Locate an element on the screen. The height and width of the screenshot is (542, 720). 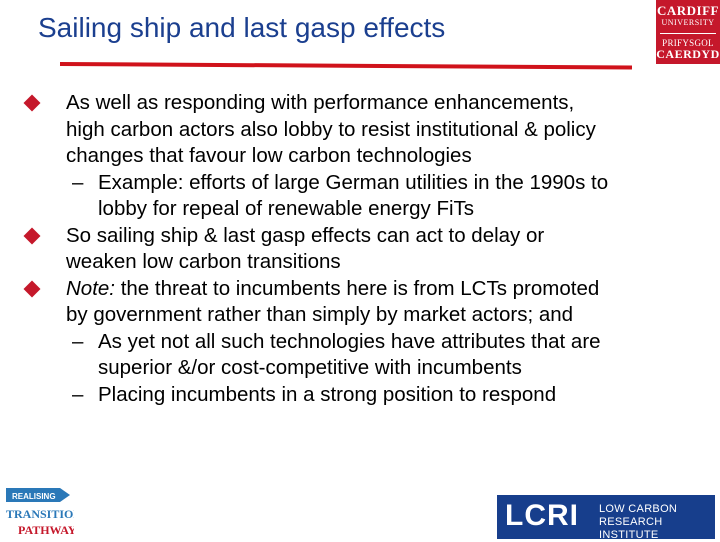
lcri-logo-subtitle: LOW CARBON RESEARCH INSTITUTE is located at coordinates (657, 522).